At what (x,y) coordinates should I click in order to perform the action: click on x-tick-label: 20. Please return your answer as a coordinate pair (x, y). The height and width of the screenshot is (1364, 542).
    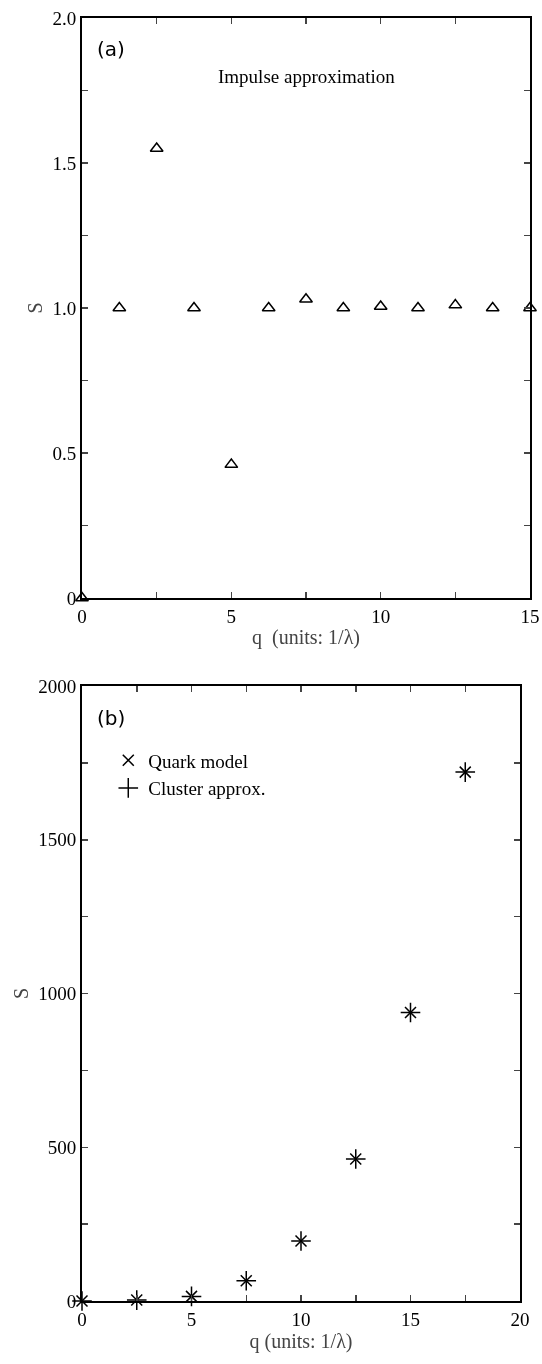
    Looking at the image, I should click on (520, 1319).